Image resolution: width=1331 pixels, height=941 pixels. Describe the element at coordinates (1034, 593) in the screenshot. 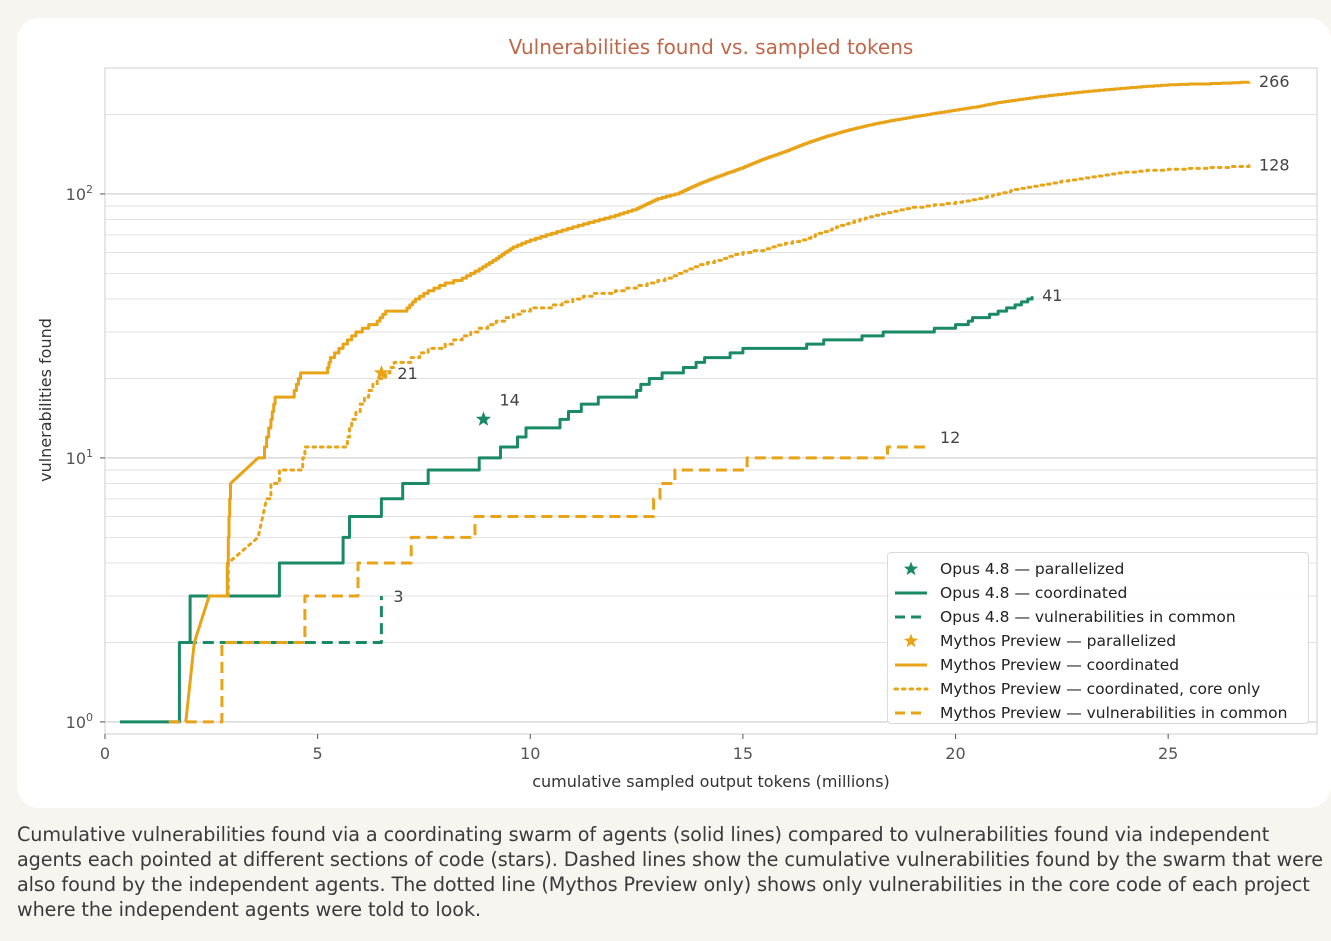

I see `legend-label: Opus 4.8 — coordinated` at that location.